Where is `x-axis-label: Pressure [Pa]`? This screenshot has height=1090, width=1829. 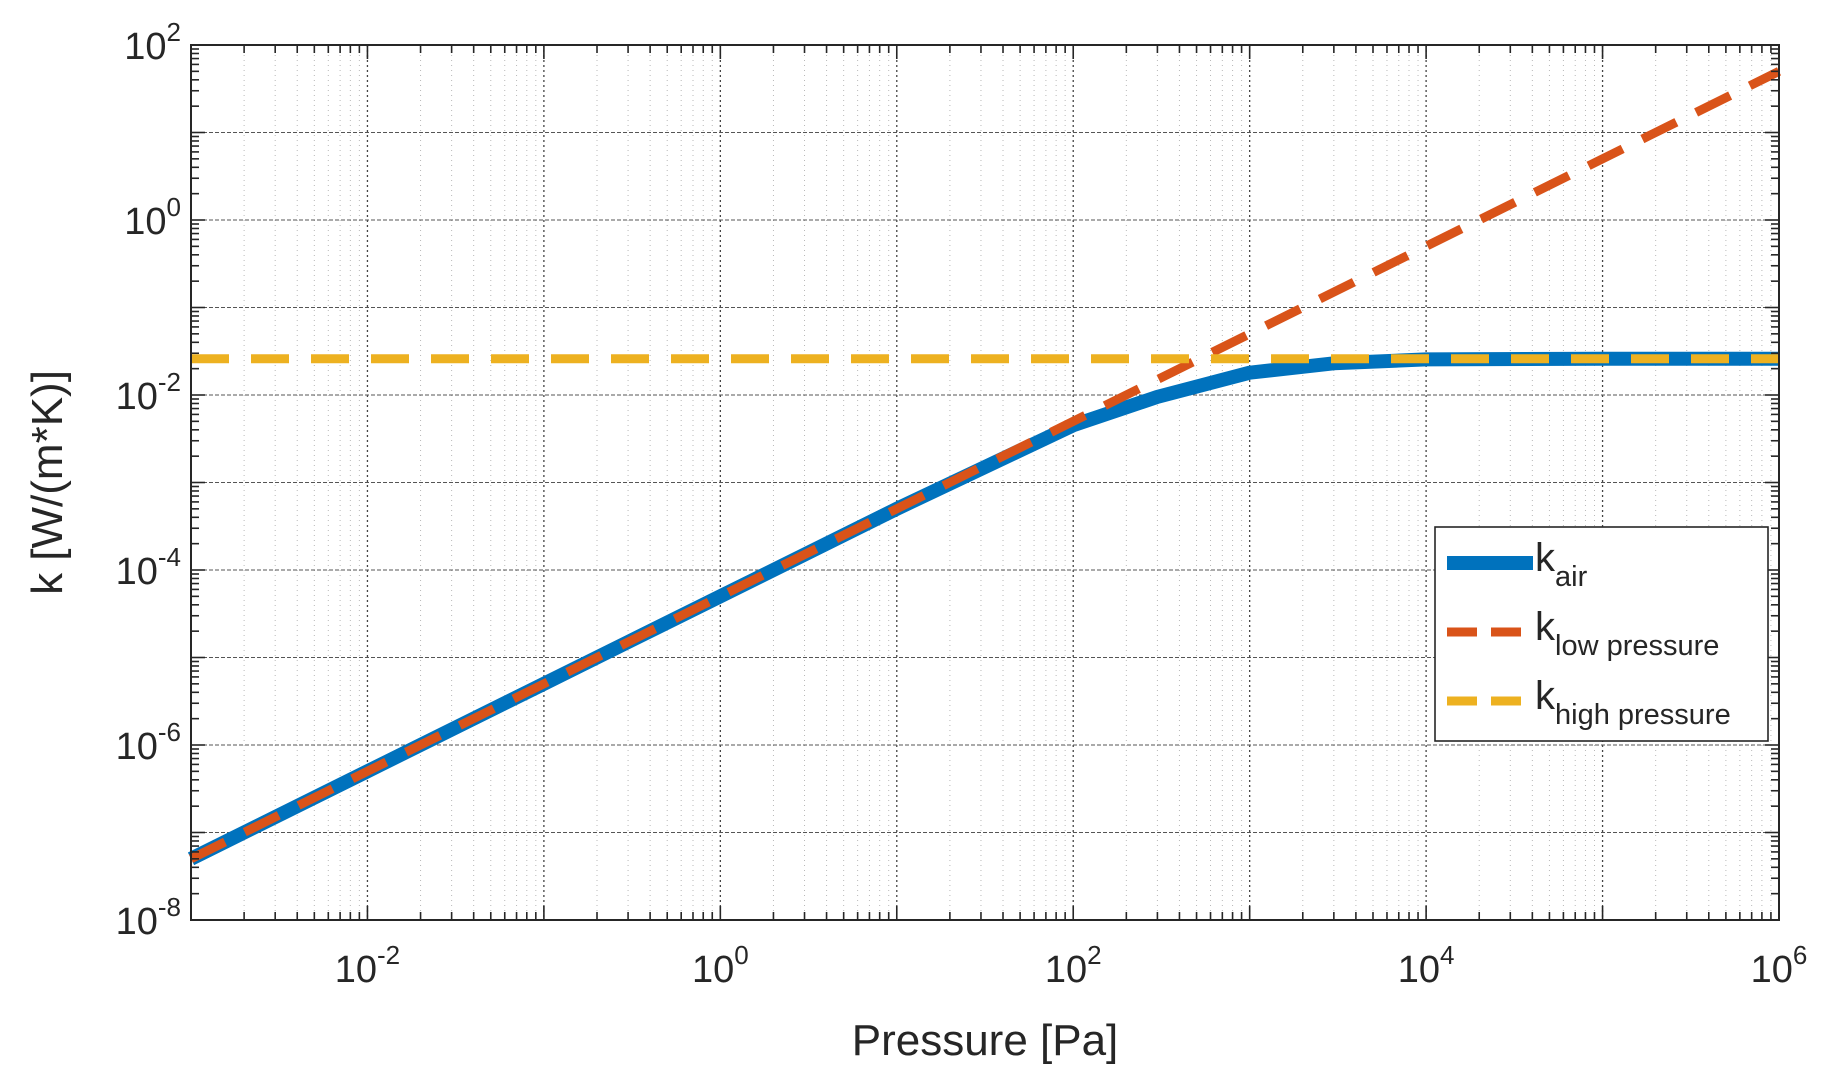
x-axis-label: Pressure [Pa] is located at coordinates (985, 1040).